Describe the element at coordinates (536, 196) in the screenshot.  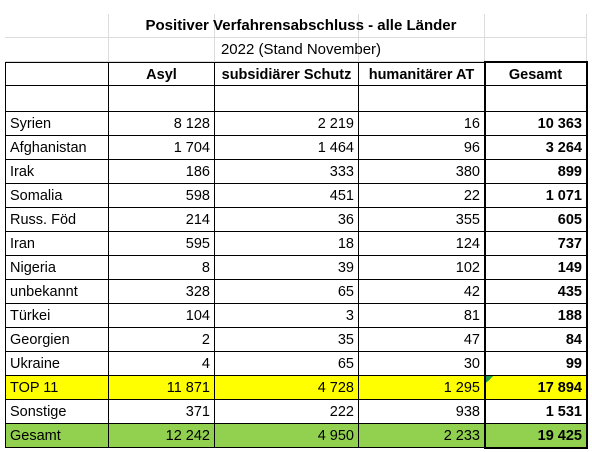
I see `table-cell: 1 071` at that location.